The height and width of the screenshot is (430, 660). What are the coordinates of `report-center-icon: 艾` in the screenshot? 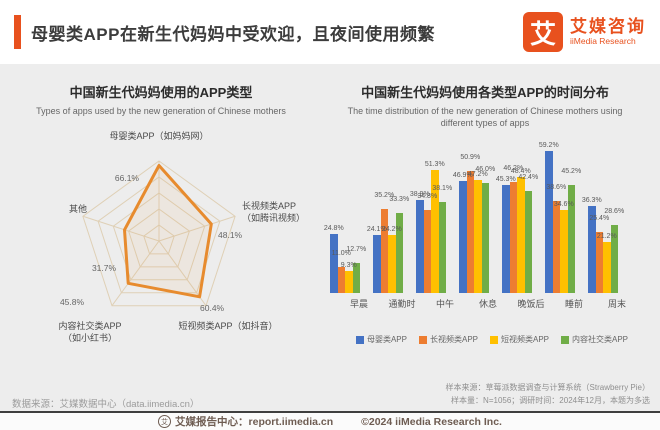 It's located at (165, 421).